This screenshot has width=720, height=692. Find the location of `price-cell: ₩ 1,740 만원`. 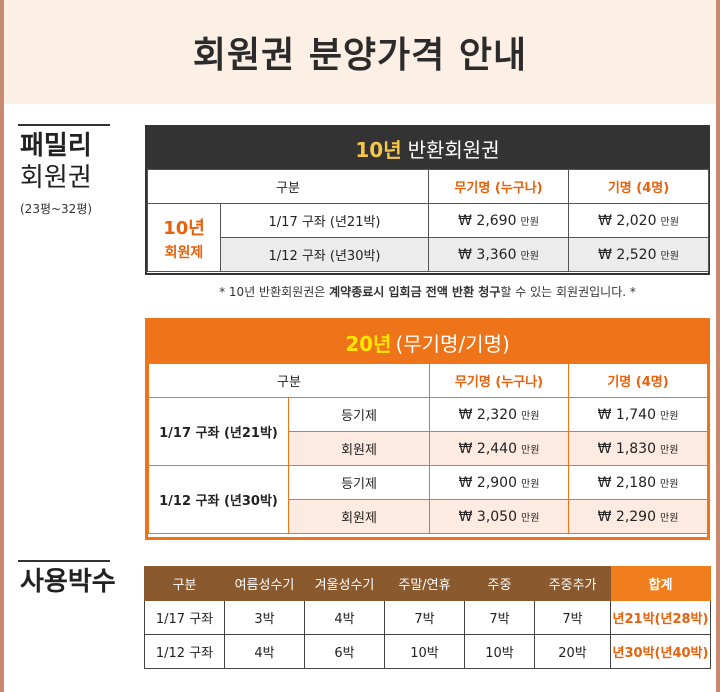

price-cell: ₩ 1,740 만원 is located at coordinates (638, 414).